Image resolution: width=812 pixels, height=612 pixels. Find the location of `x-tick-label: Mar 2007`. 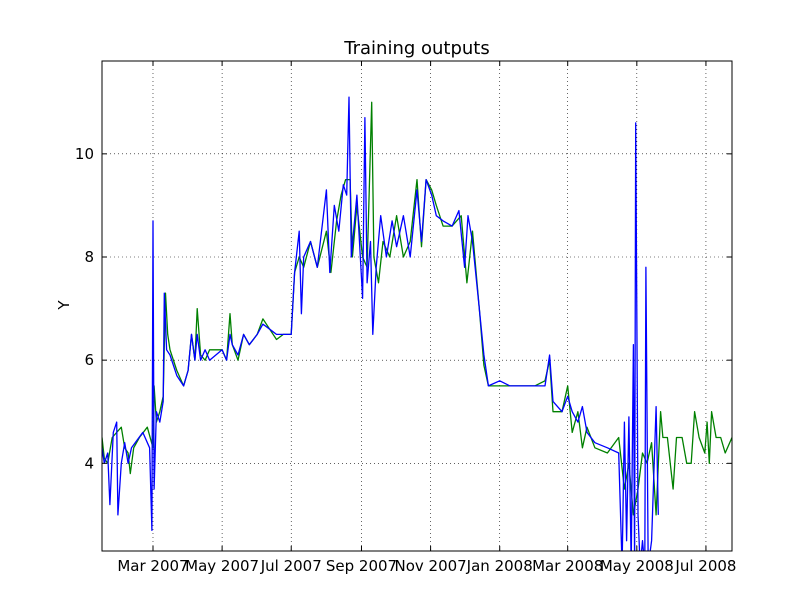

x-tick-label: Mar 2007 is located at coordinates (152, 566).